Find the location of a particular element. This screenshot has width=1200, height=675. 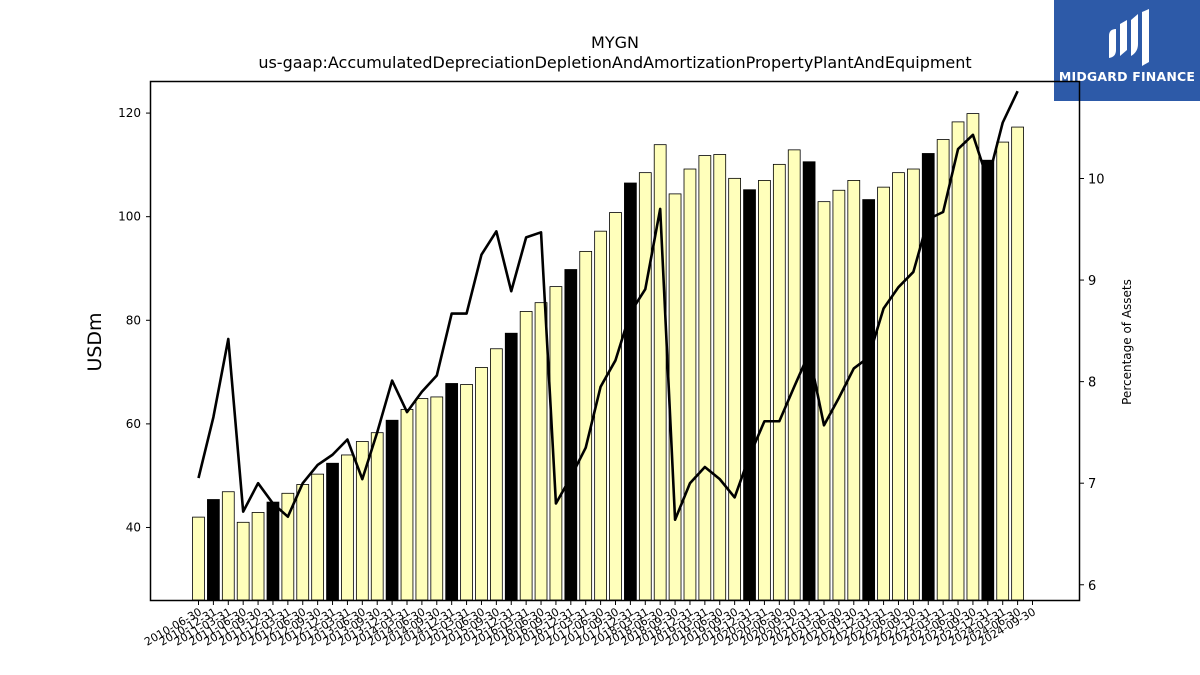

y2-tick-label: 9 is located at coordinates (1092, 281).